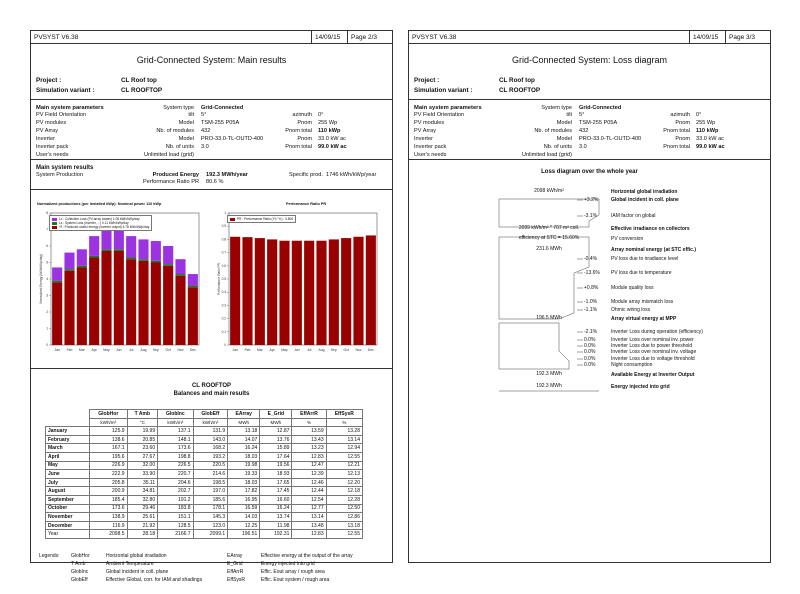  What do you see at coordinates (142, 474) in the screenshot?
I see `table-cell: 33.90` at bounding box center [142, 474].